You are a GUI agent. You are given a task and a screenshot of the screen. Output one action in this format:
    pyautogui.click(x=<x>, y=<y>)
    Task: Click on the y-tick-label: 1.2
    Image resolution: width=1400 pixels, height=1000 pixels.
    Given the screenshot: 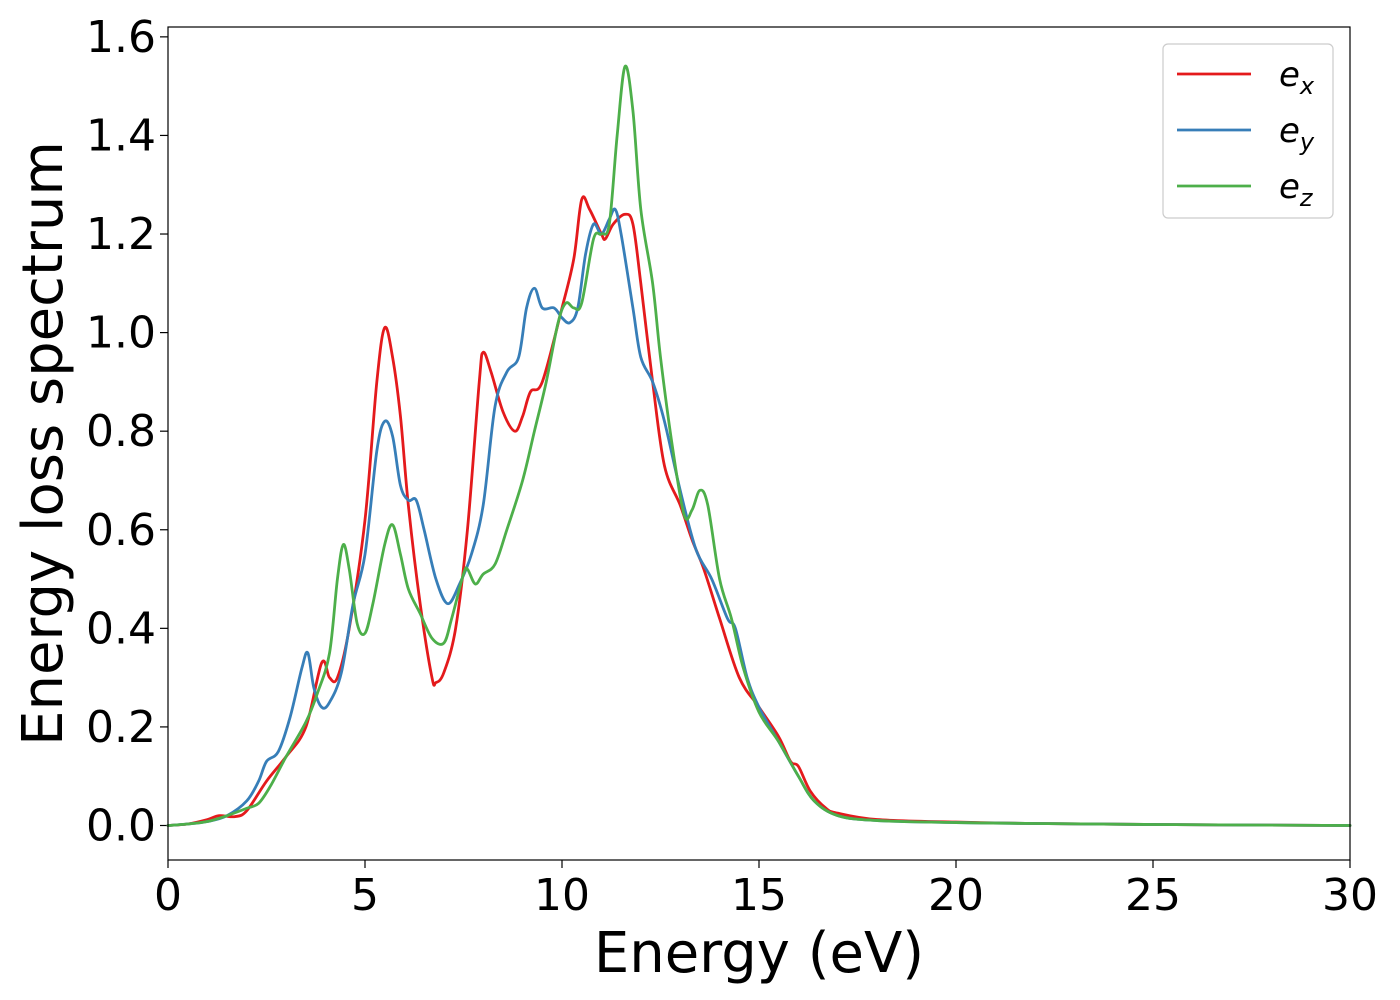 What is the action you would take?
    pyautogui.click(x=121, y=234)
    